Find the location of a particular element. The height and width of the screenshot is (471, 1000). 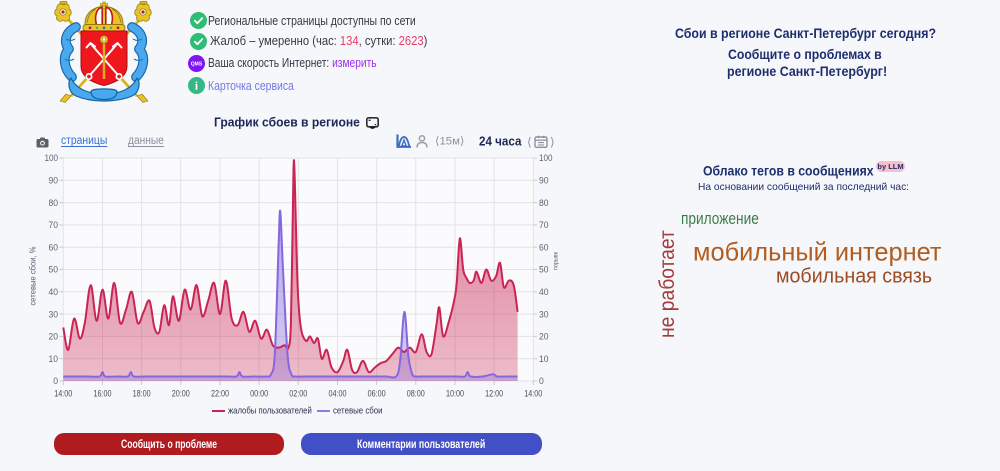

svg-text: i is located at coordinates (197, 87).